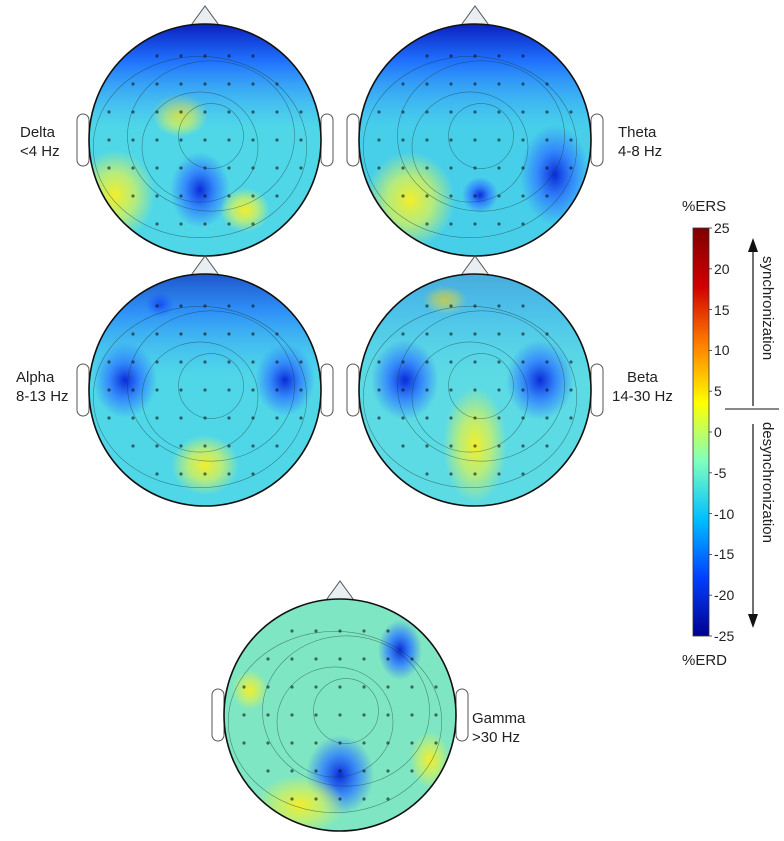 The height and width of the screenshot is (841, 784). I want to click on desynchronization-annotation: desynchronization, so click(767, 482).